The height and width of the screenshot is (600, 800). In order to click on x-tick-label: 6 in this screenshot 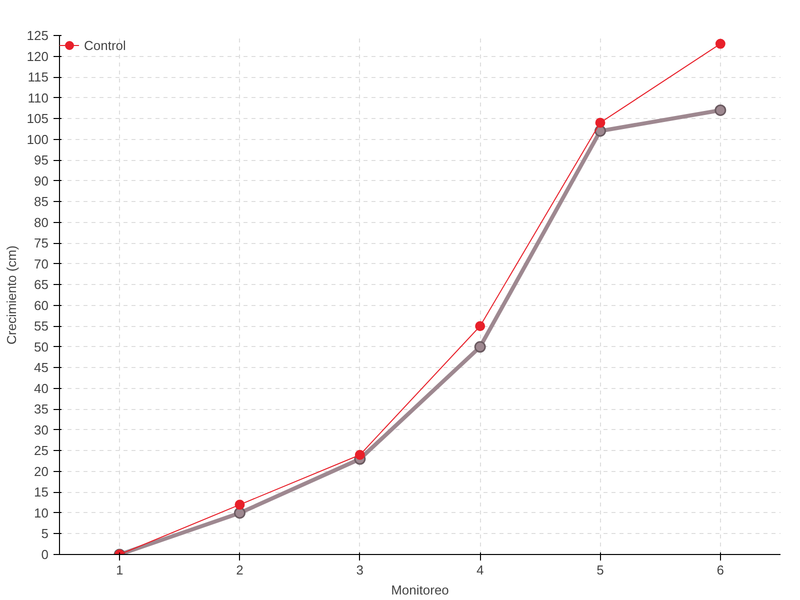, I will do `click(720, 570)`.